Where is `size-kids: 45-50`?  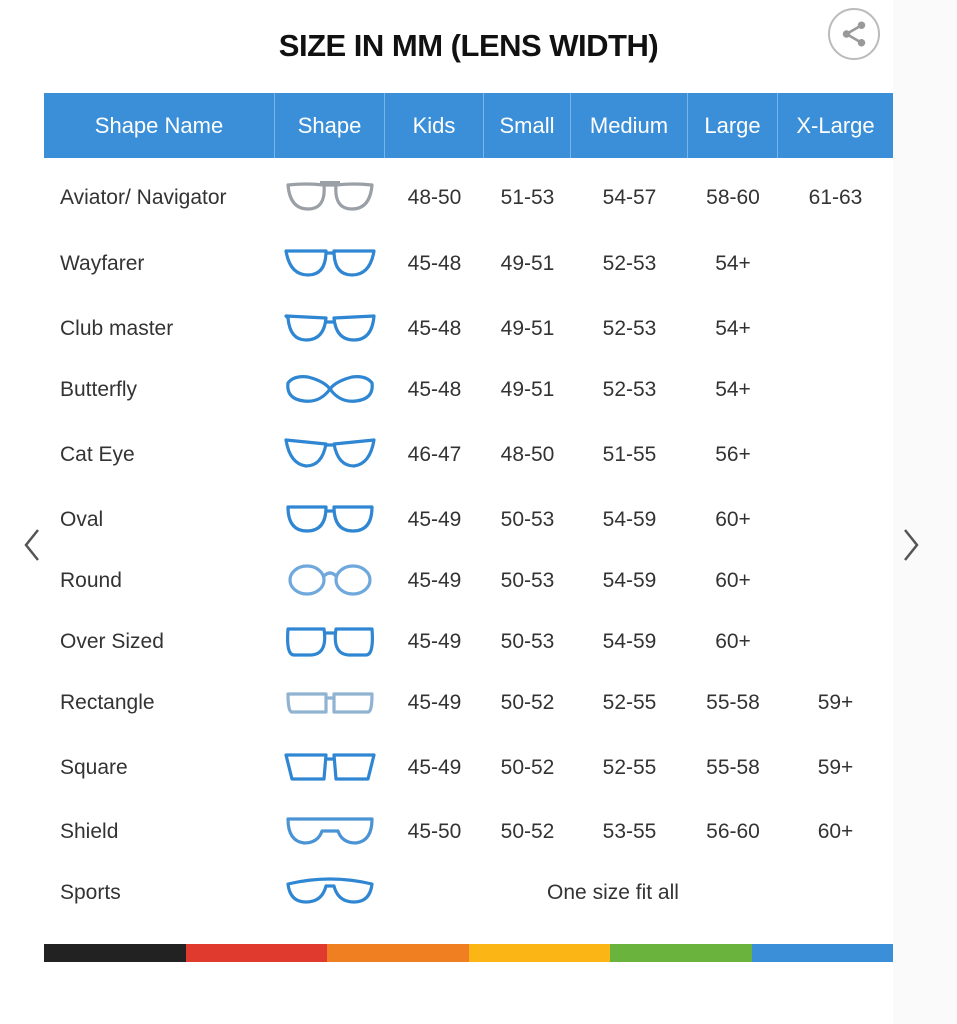 size-kids: 45-50 is located at coordinates (434, 831).